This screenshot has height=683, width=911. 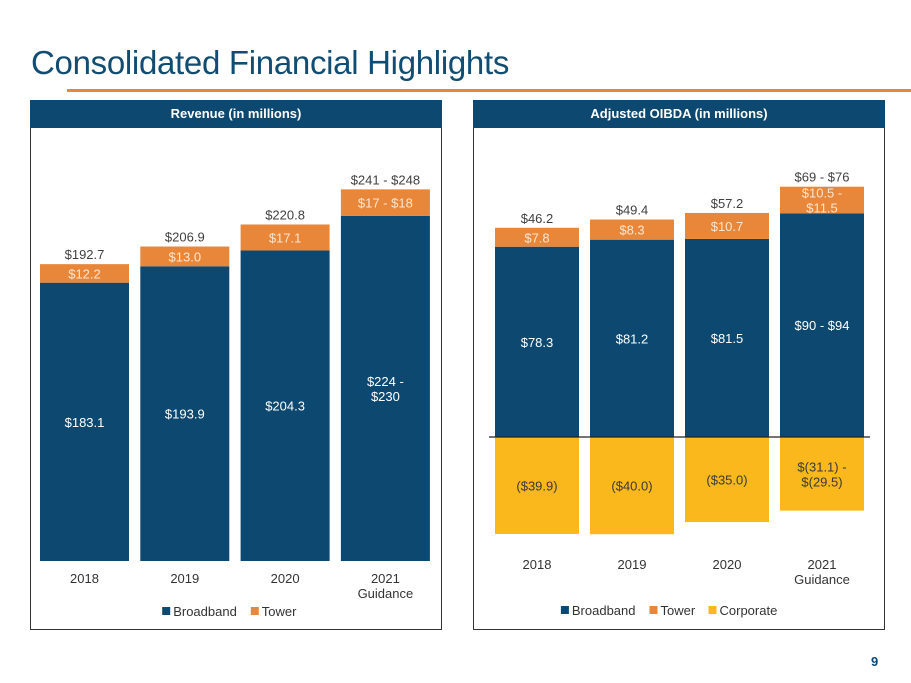 I want to click on data-label-corporate-2018-line: ($39.9), so click(x=536, y=485).